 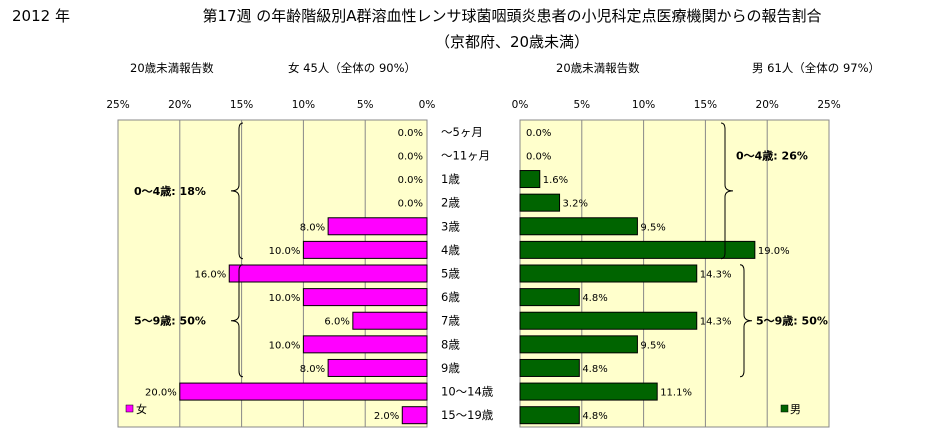 I want to click on female-count-heading: 20歳未満報告数, so click(x=172, y=68).